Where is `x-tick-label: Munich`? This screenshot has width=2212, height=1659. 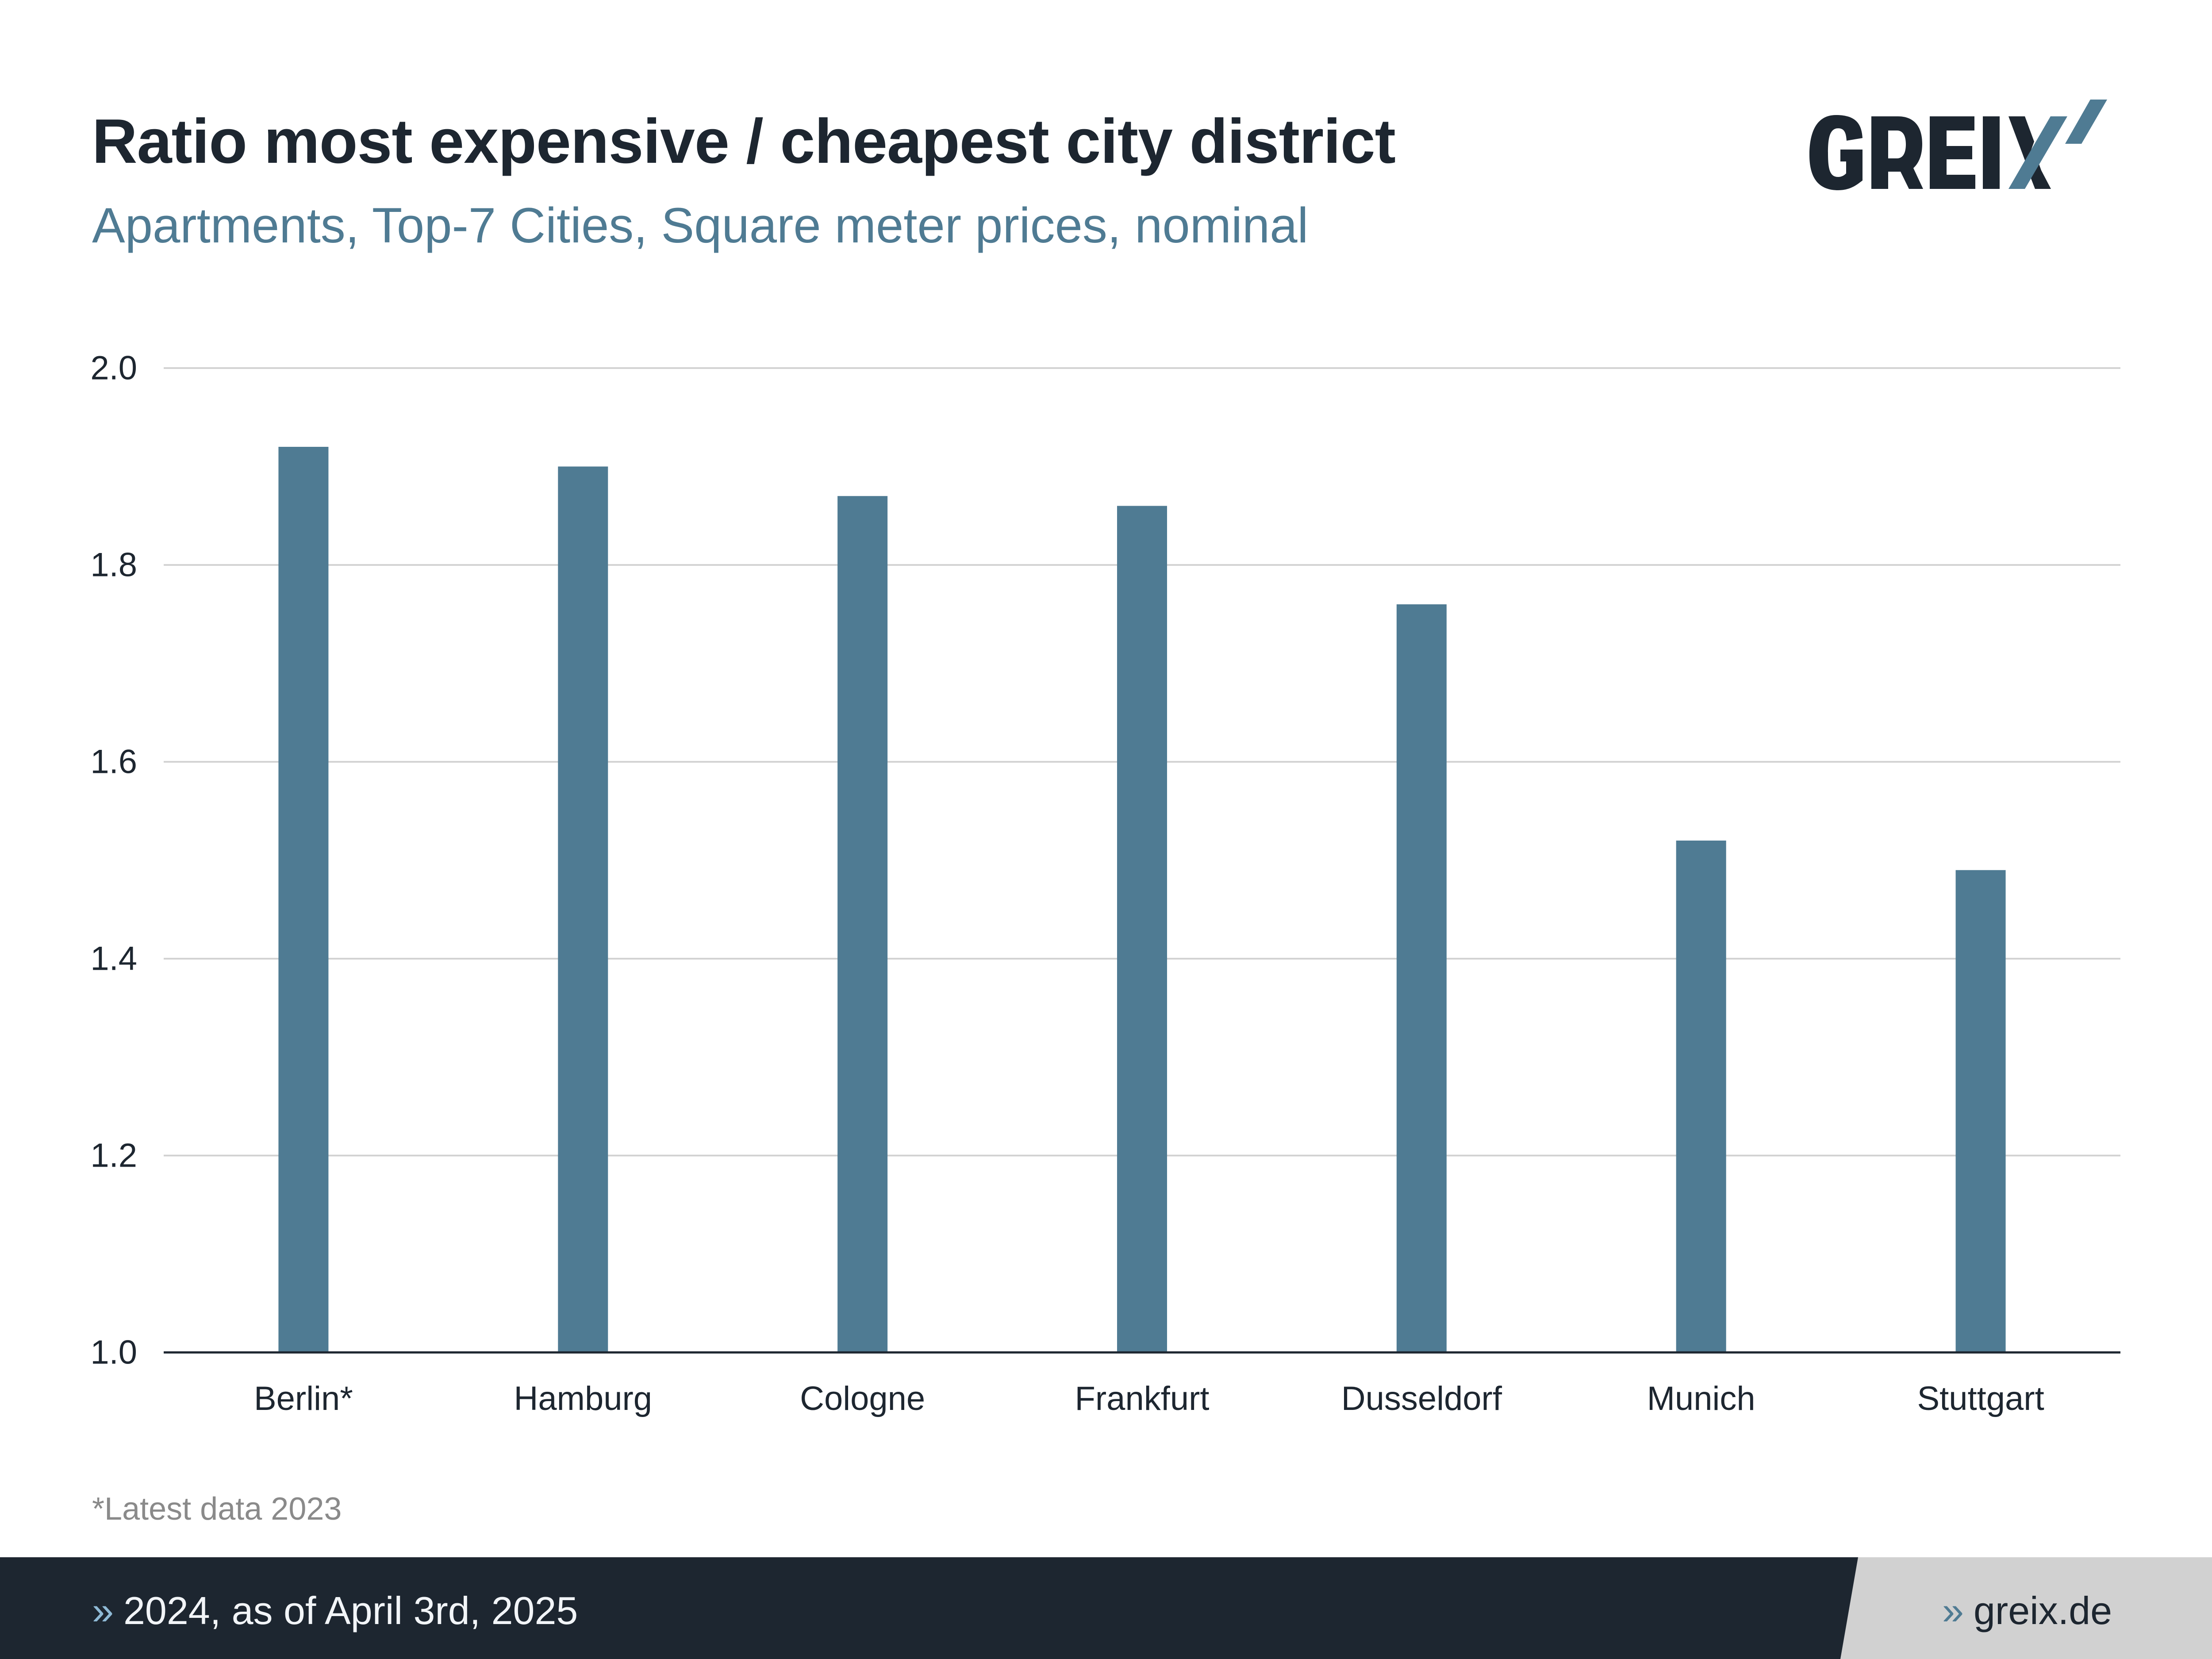 x-tick-label: Munich is located at coordinates (1701, 1399).